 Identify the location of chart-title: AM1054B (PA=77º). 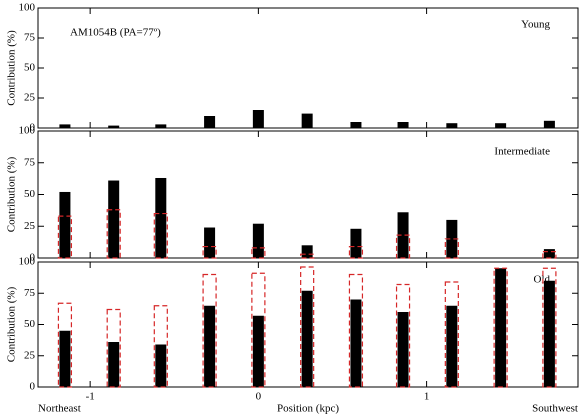
(115, 33).